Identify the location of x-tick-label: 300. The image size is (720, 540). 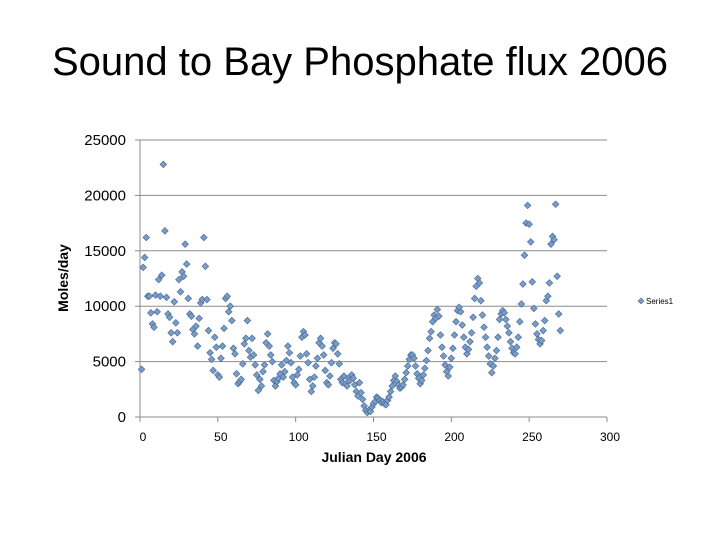
(610, 437).